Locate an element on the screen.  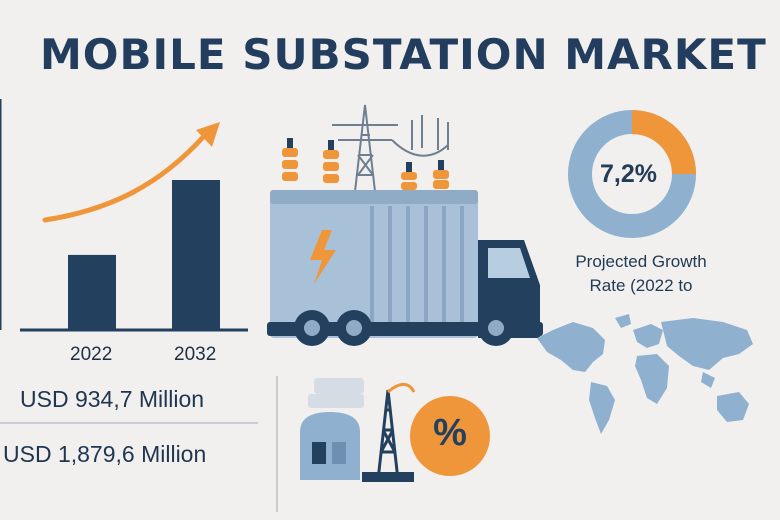
value-label-2032: USD 1,879,6 Million is located at coordinates (105, 454).